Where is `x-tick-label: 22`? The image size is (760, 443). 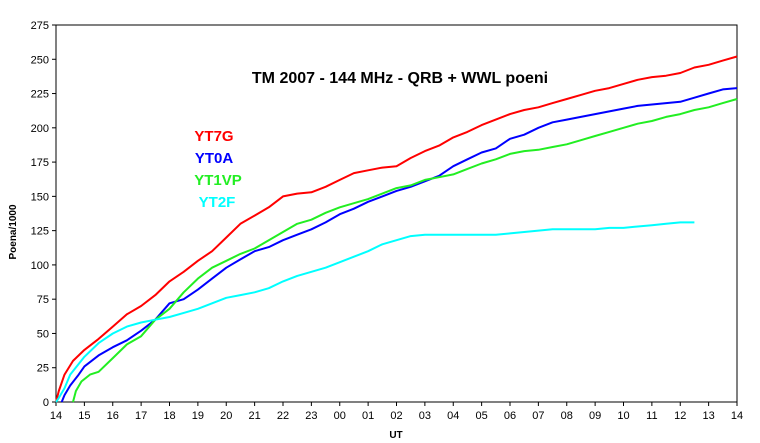 x-tick-label: 22 is located at coordinates (283, 416).